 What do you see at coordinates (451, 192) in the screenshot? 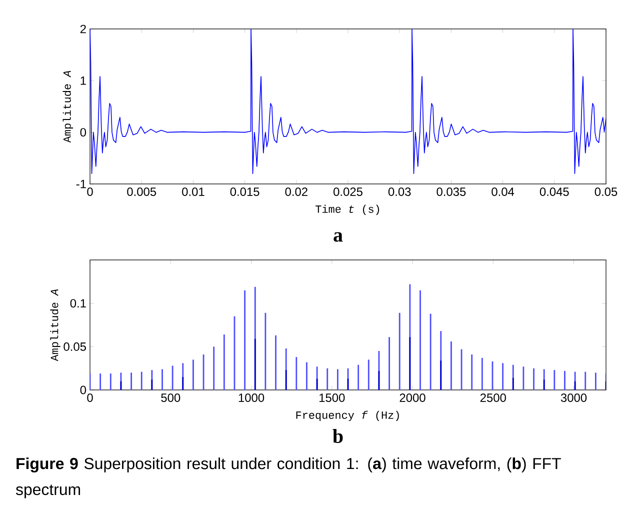
I see `x-tick-label: 0.035` at bounding box center [451, 192].